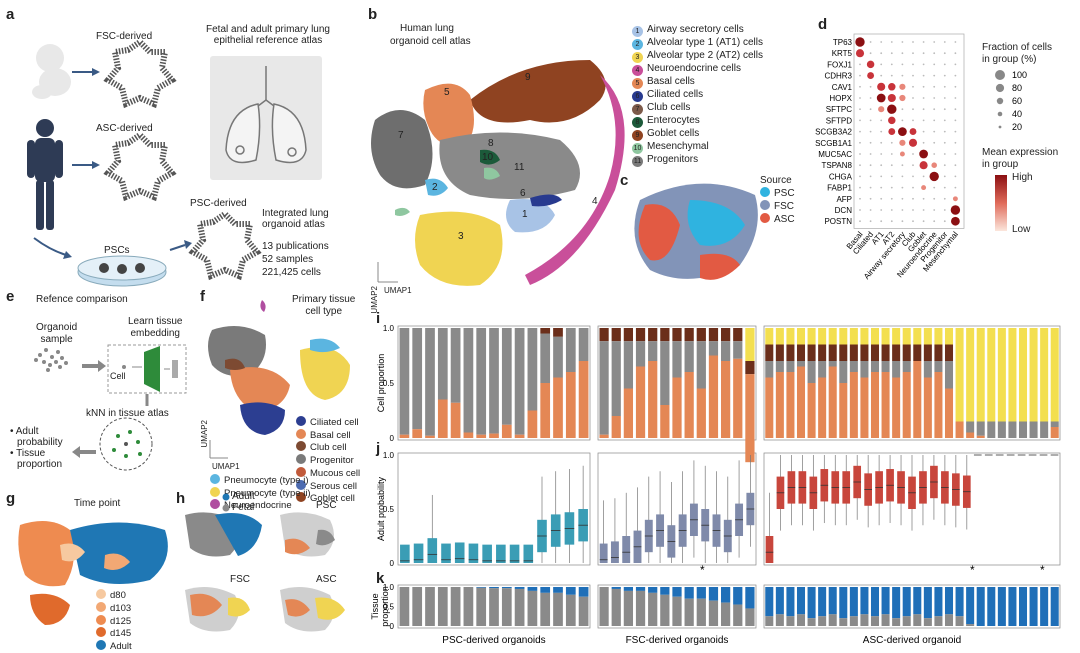 This screenshot has width=1080, height=653. What do you see at coordinates (912, 640) in the screenshot?
I see `group-label: ASC-derived organoid` at bounding box center [912, 640].